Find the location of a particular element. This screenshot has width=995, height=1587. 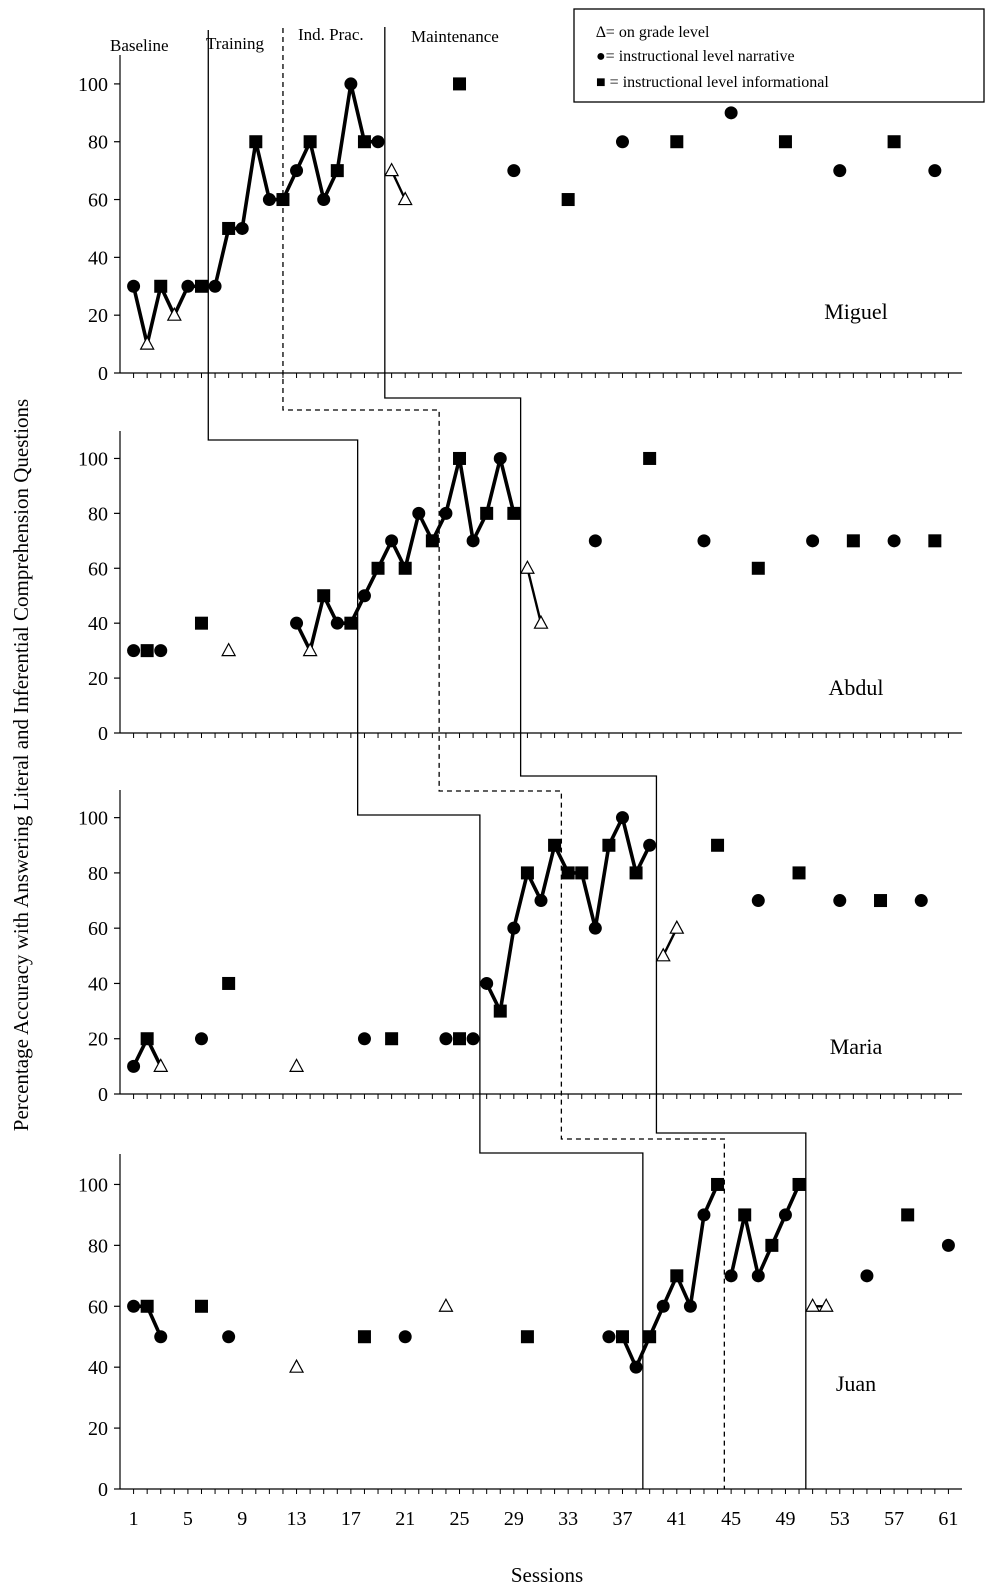

legend-box is located at coordinates (779, 55).